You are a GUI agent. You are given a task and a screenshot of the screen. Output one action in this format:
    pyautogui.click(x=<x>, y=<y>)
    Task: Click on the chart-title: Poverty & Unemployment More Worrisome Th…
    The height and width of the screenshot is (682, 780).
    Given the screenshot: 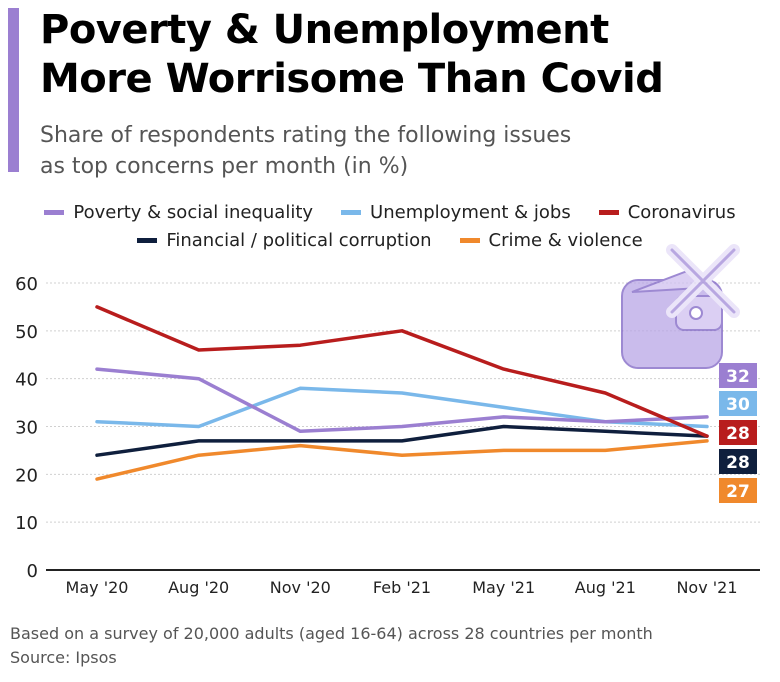 What is the action you would take?
    pyautogui.click(x=405, y=55)
    